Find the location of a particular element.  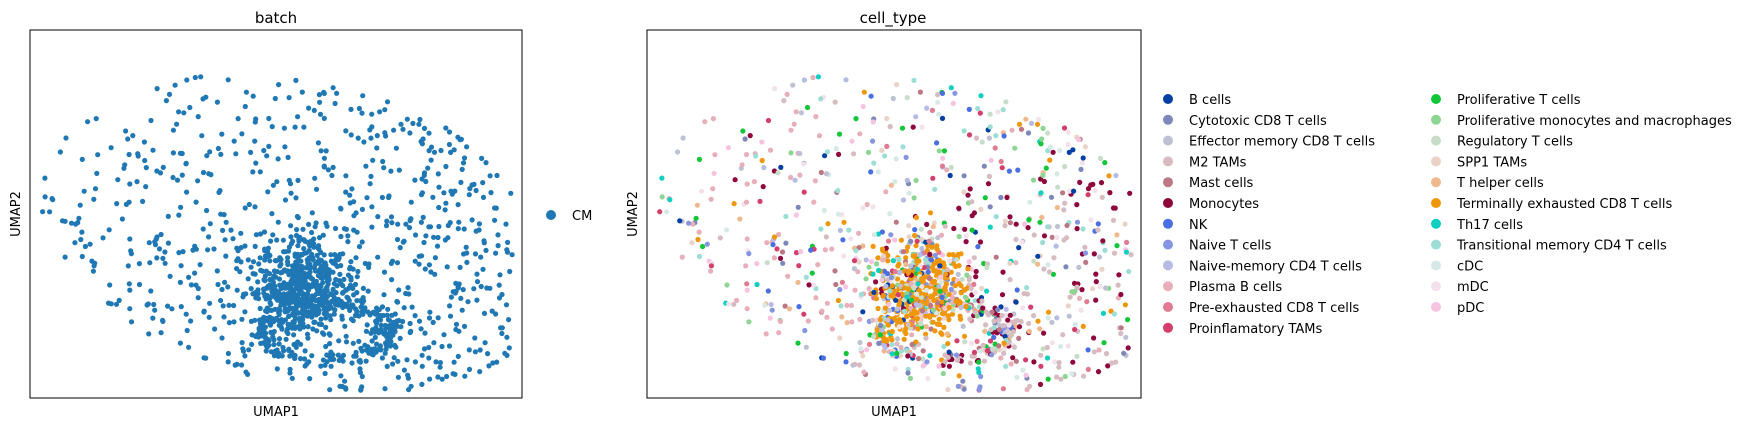

cell-type-legend-marker is located at coordinates (1168, 203).